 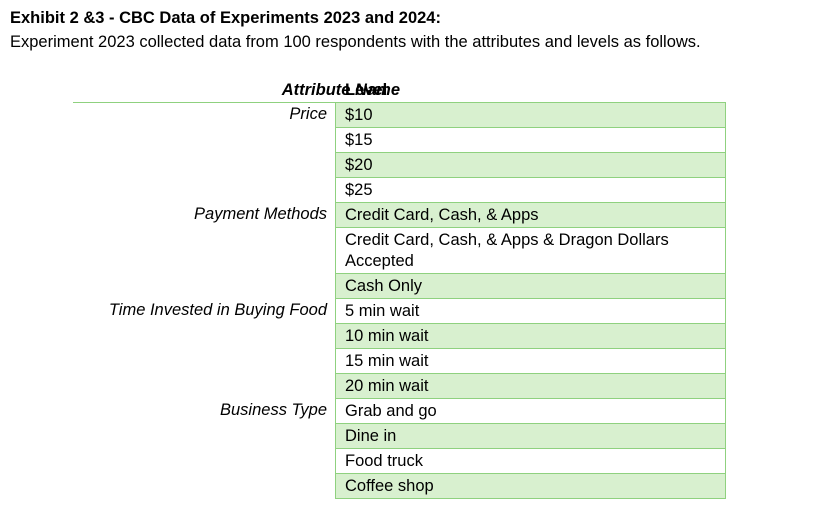 I want to click on header-attribute-name: Attribute Name, so click(x=340, y=90).